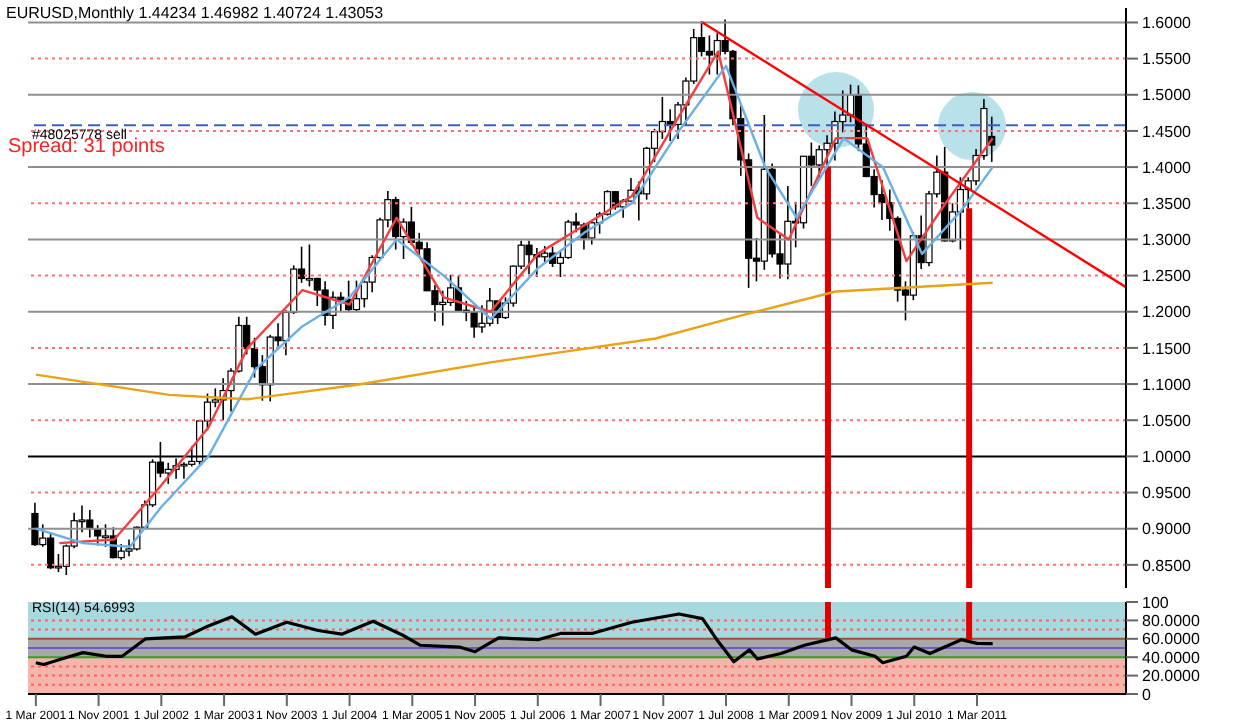 Image resolution: width=1250 pixels, height=722 pixels. What do you see at coordinates (1167, 59) in the screenshot?
I see `y-tick-label: 1.5500` at bounding box center [1167, 59].